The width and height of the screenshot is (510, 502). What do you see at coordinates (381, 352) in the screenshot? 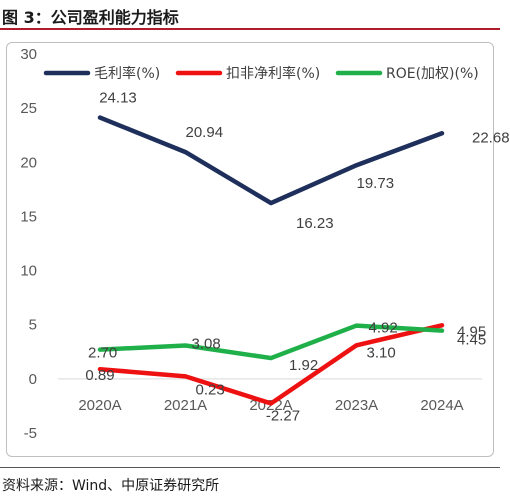
I see `data-label: 3.10` at bounding box center [381, 352].